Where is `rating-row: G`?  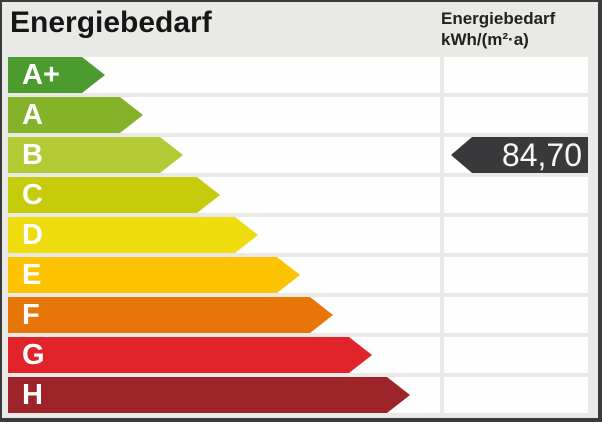 rating-row: G is located at coordinates (298, 355).